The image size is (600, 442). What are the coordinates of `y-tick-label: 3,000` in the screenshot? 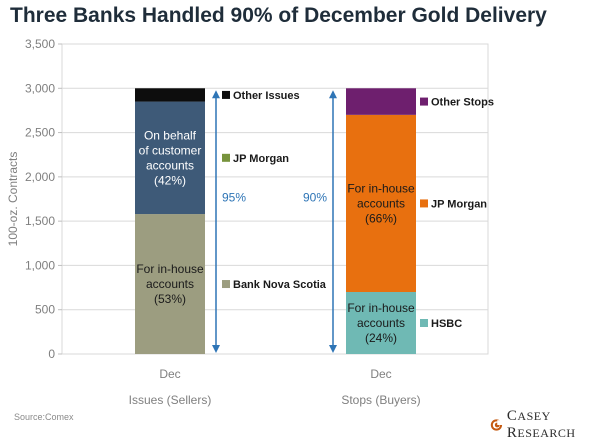 It's located at (40, 88).